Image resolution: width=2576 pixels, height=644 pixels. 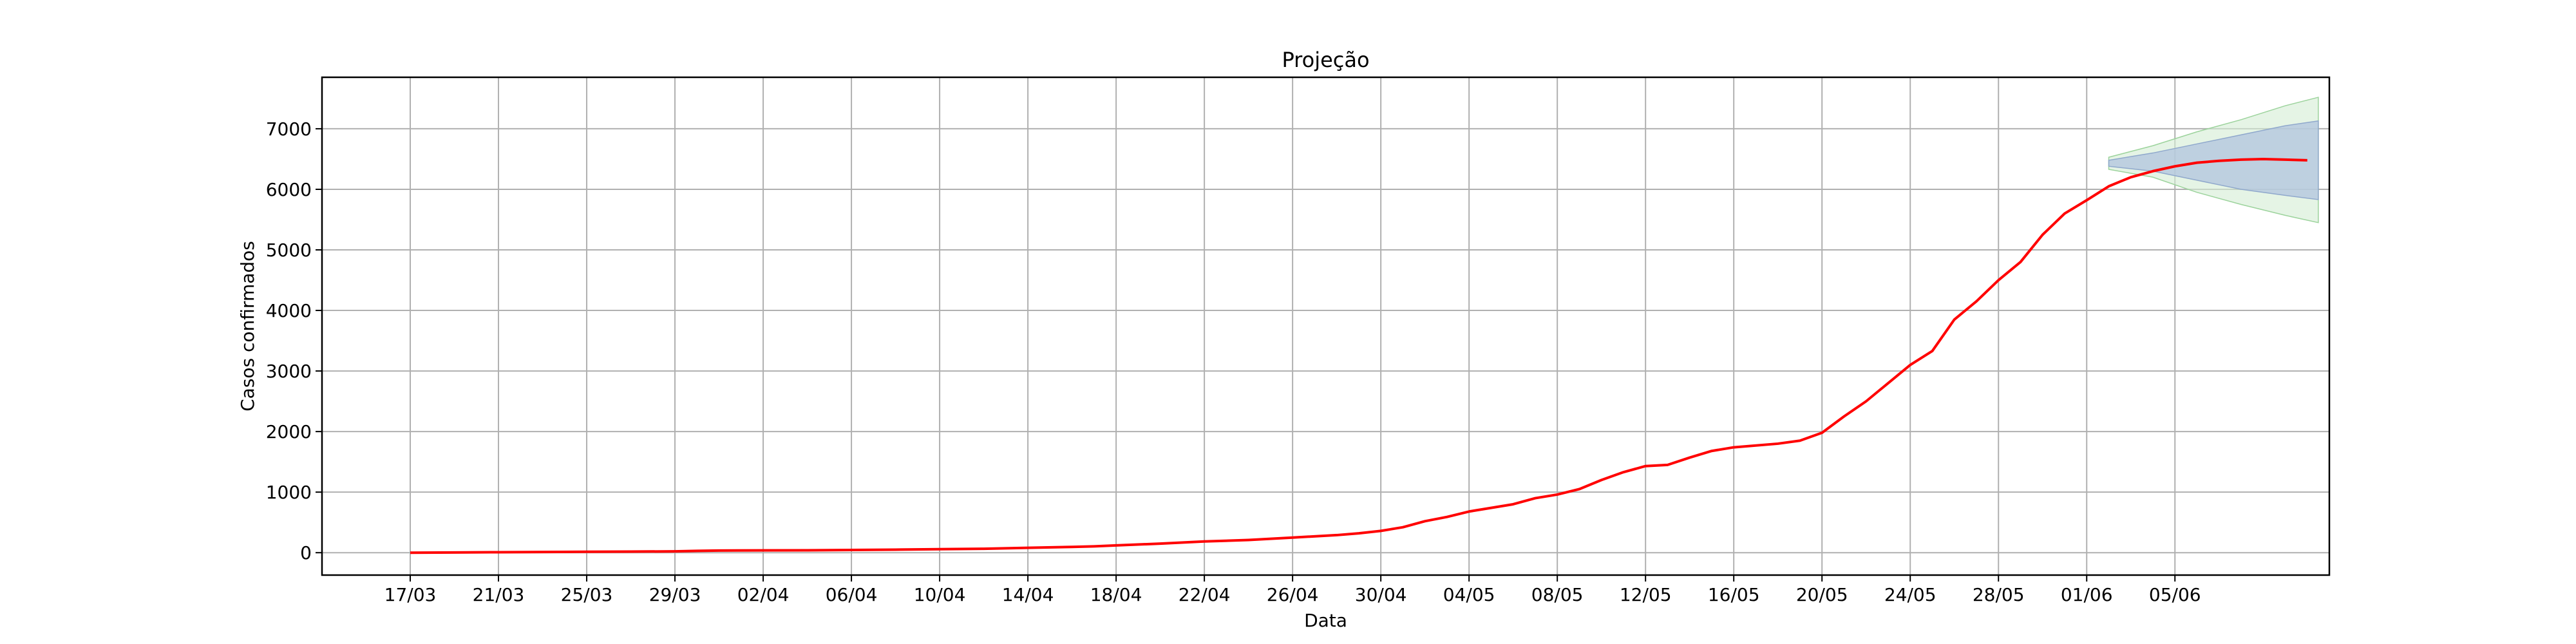 What do you see at coordinates (306, 553) in the screenshot?
I see `y-tick-label: 0` at bounding box center [306, 553].